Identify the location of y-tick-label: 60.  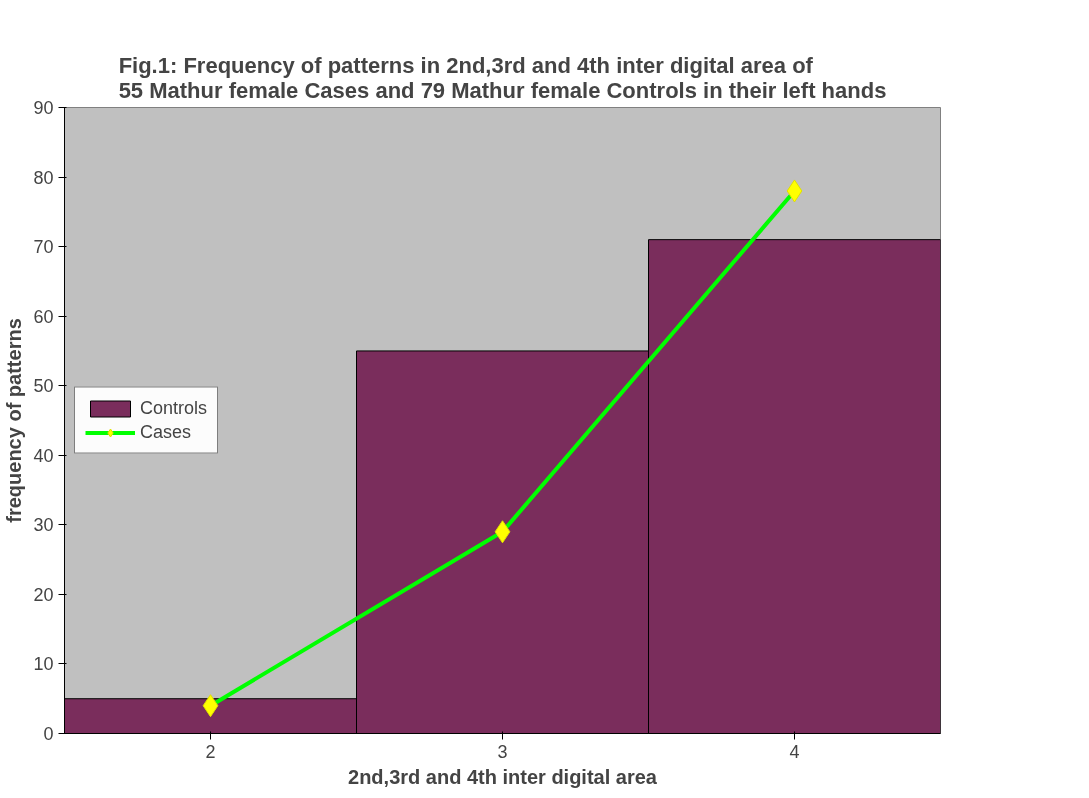
(43, 316).